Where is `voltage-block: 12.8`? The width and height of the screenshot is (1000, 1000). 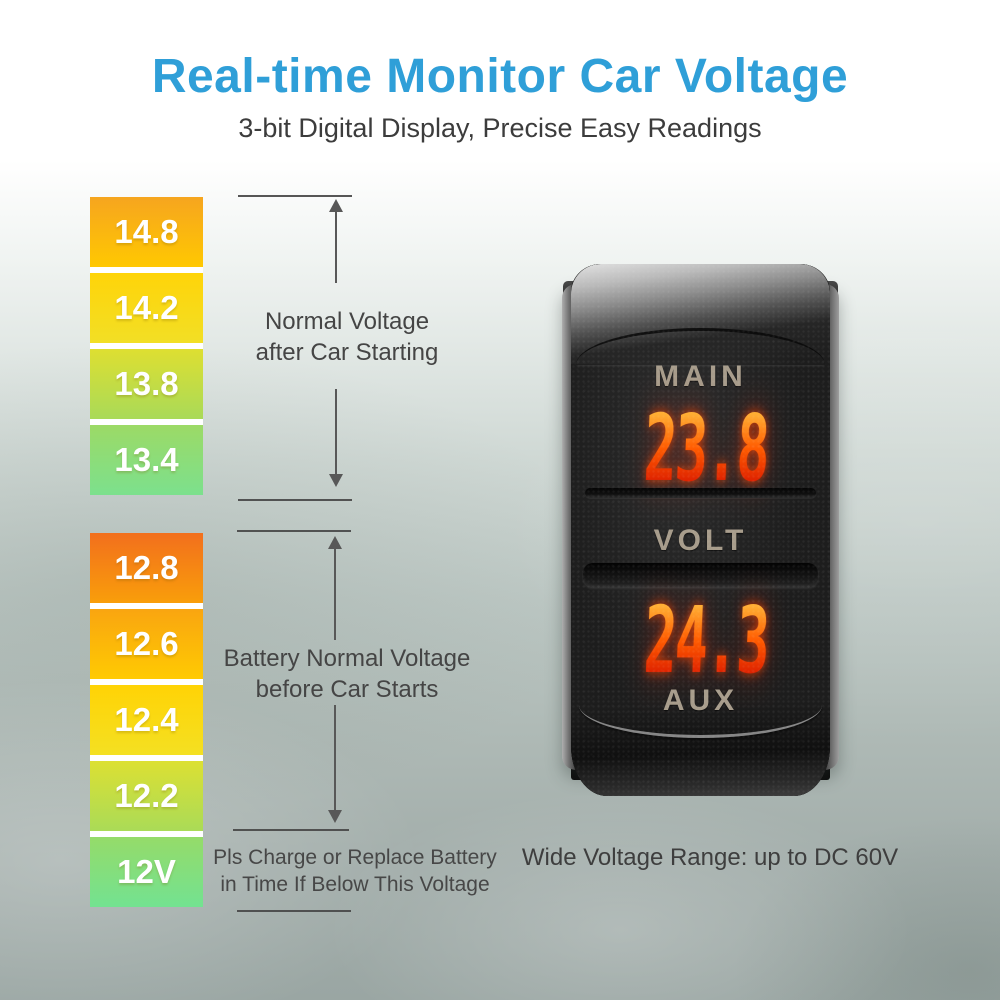 voltage-block: 12.8 is located at coordinates (146, 568).